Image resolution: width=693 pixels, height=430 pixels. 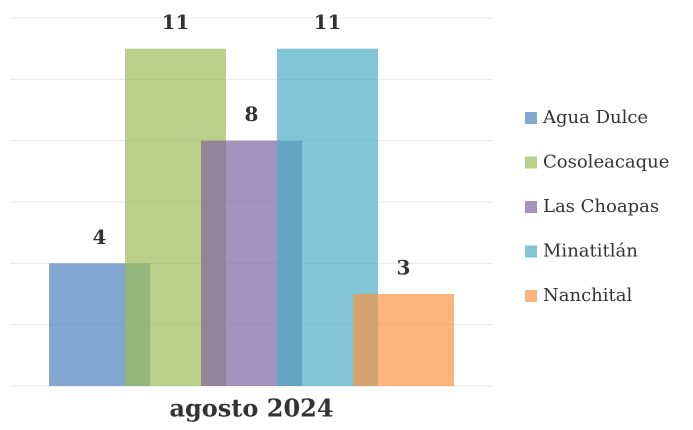 I want to click on legend-label: Minatitlán, so click(x=590, y=251).